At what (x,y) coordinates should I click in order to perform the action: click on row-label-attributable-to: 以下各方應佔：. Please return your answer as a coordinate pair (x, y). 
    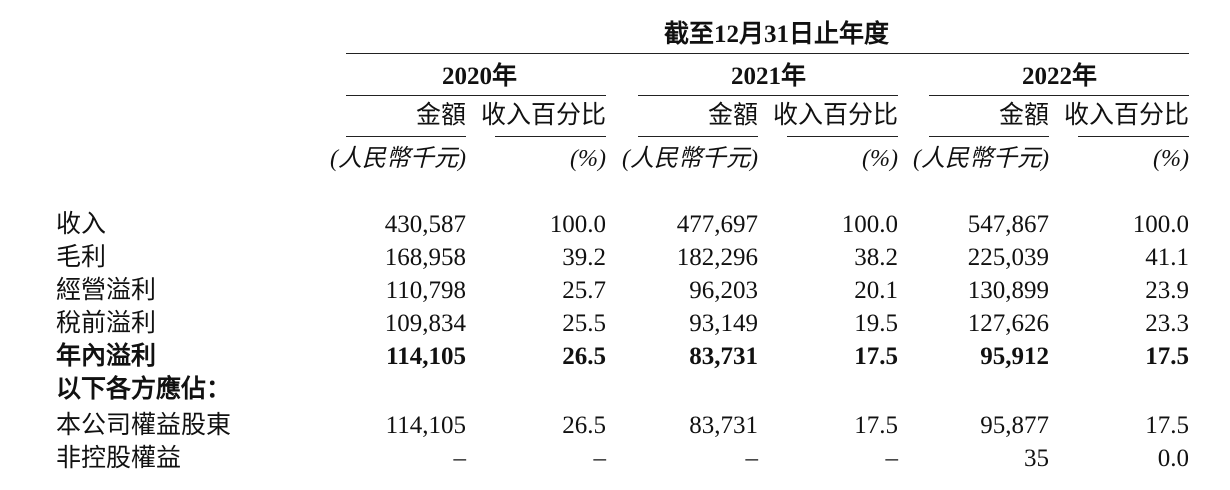
    Looking at the image, I should click on (144, 389).